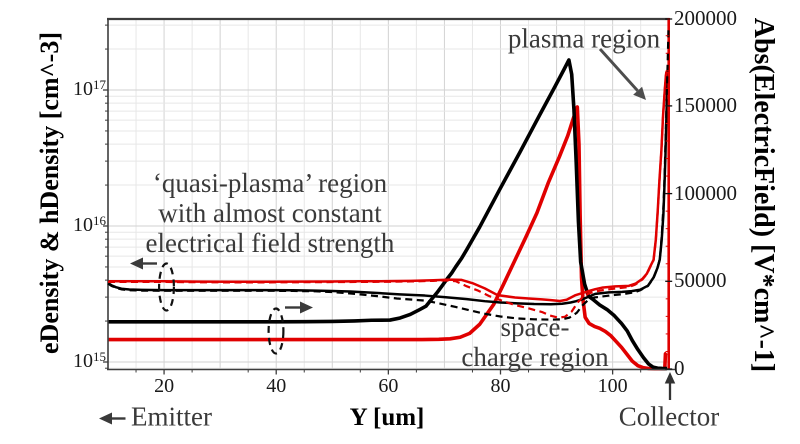 The height and width of the screenshot is (444, 800). What do you see at coordinates (276, 386) in the screenshot?
I see `x-tick-label: 40` at bounding box center [276, 386].